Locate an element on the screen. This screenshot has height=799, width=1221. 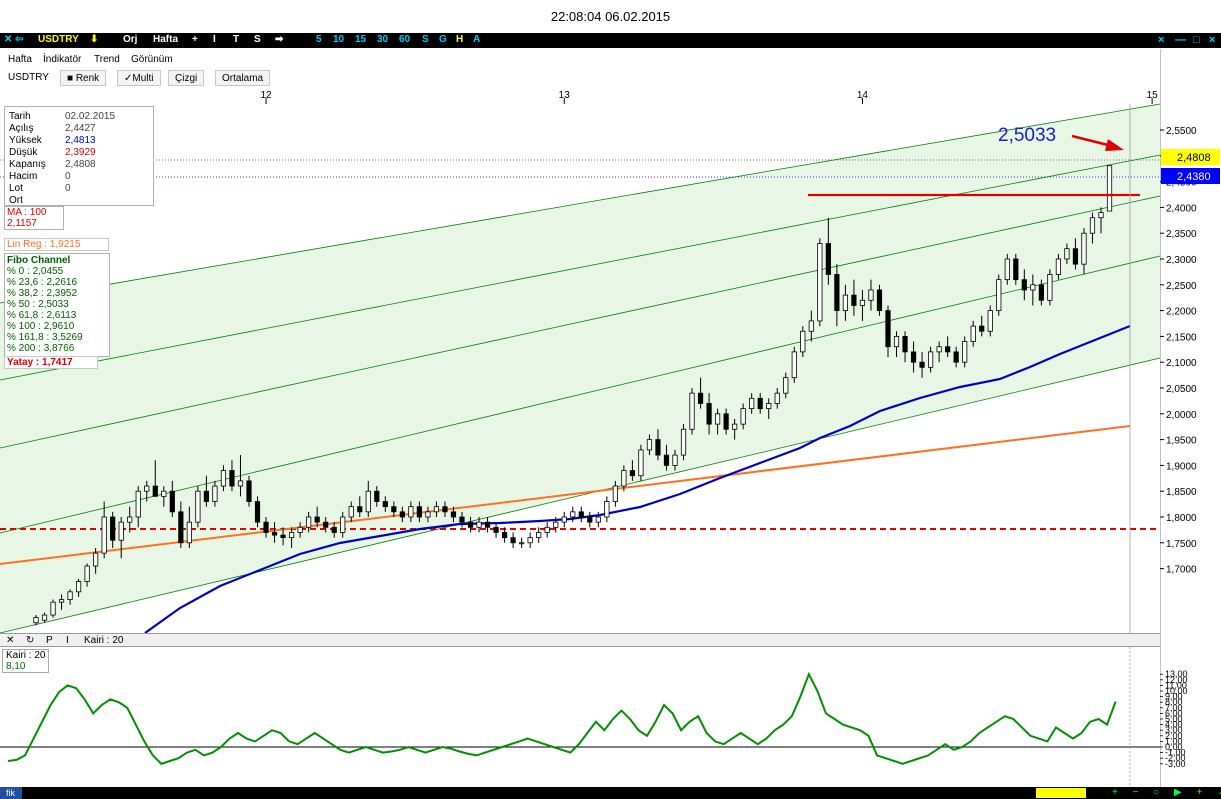
period-10-button: 10 is located at coordinates (339, 39).